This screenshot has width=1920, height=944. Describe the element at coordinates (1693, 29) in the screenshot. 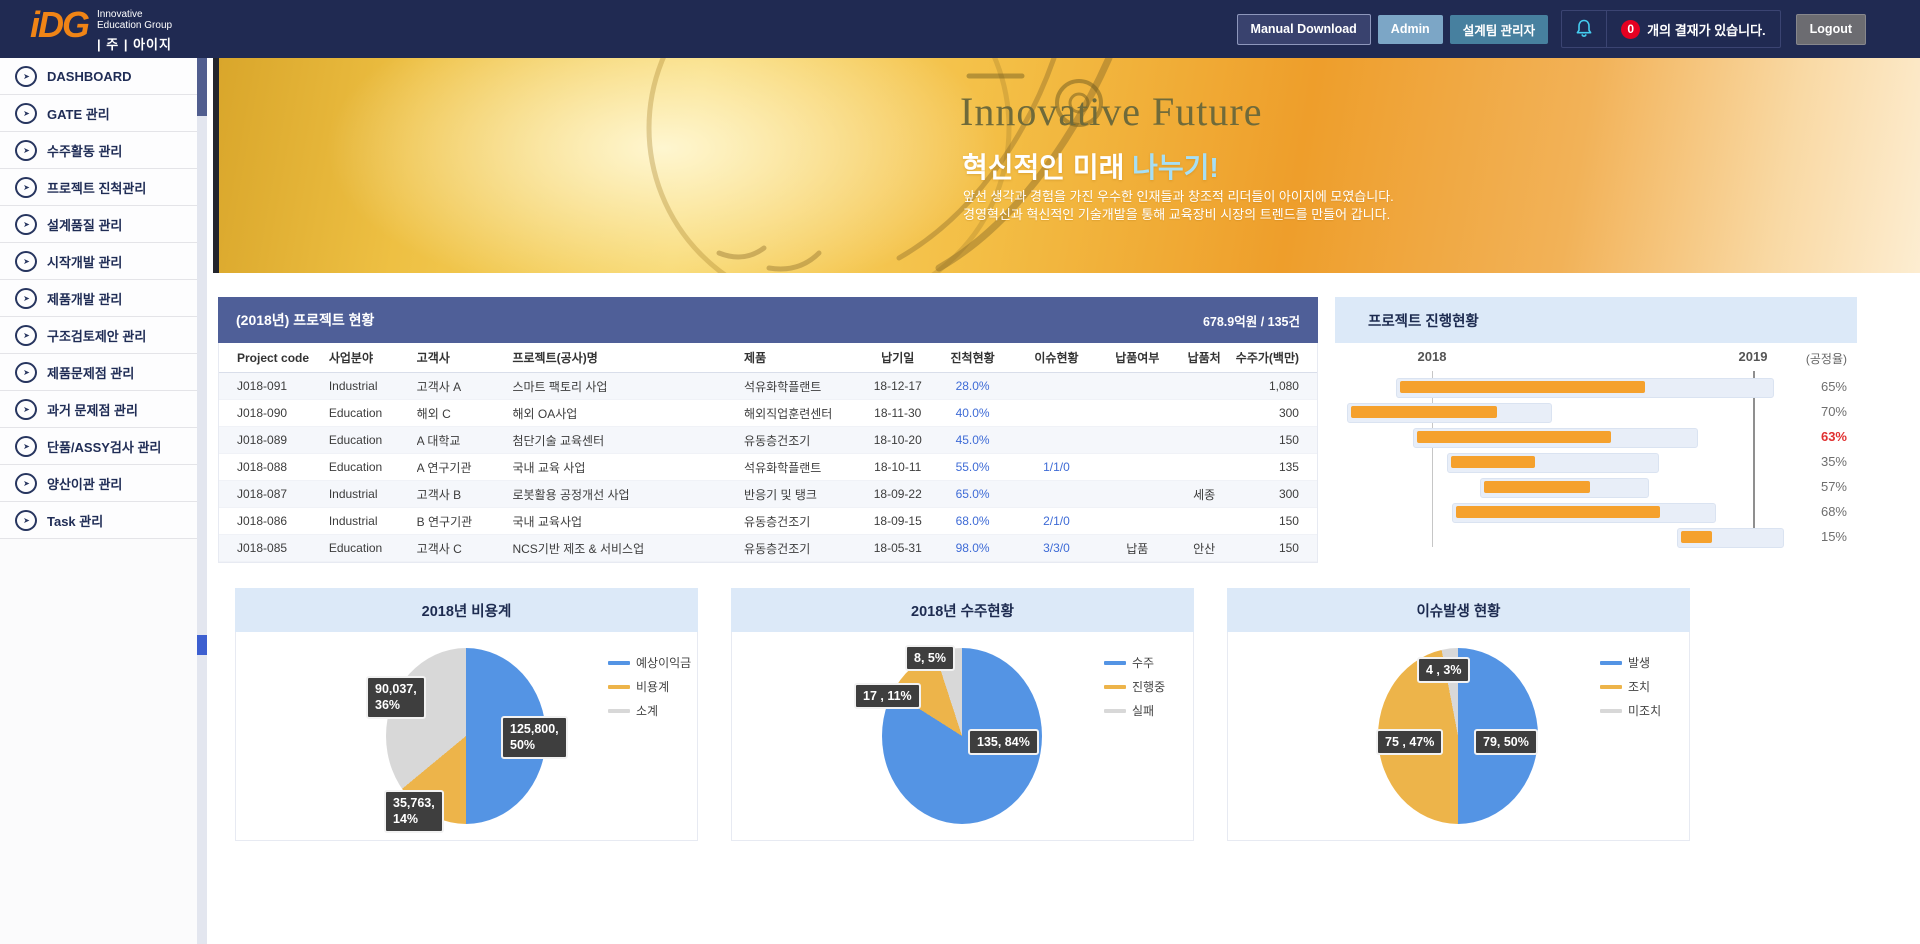

I see `approval-status: 0 개의 결재가 있습니다.` at that location.